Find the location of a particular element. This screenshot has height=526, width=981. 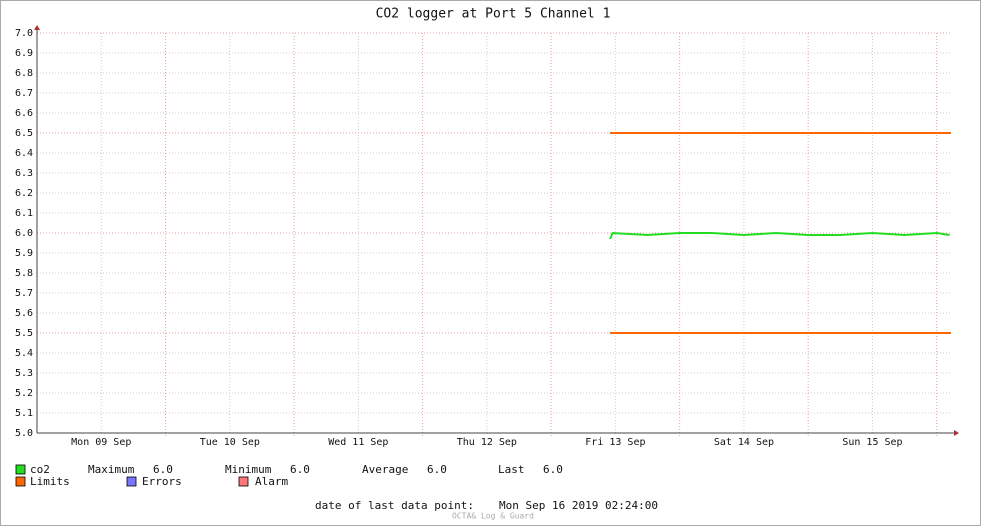

y-tick-label: 5.0 is located at coordinates (24, 433).